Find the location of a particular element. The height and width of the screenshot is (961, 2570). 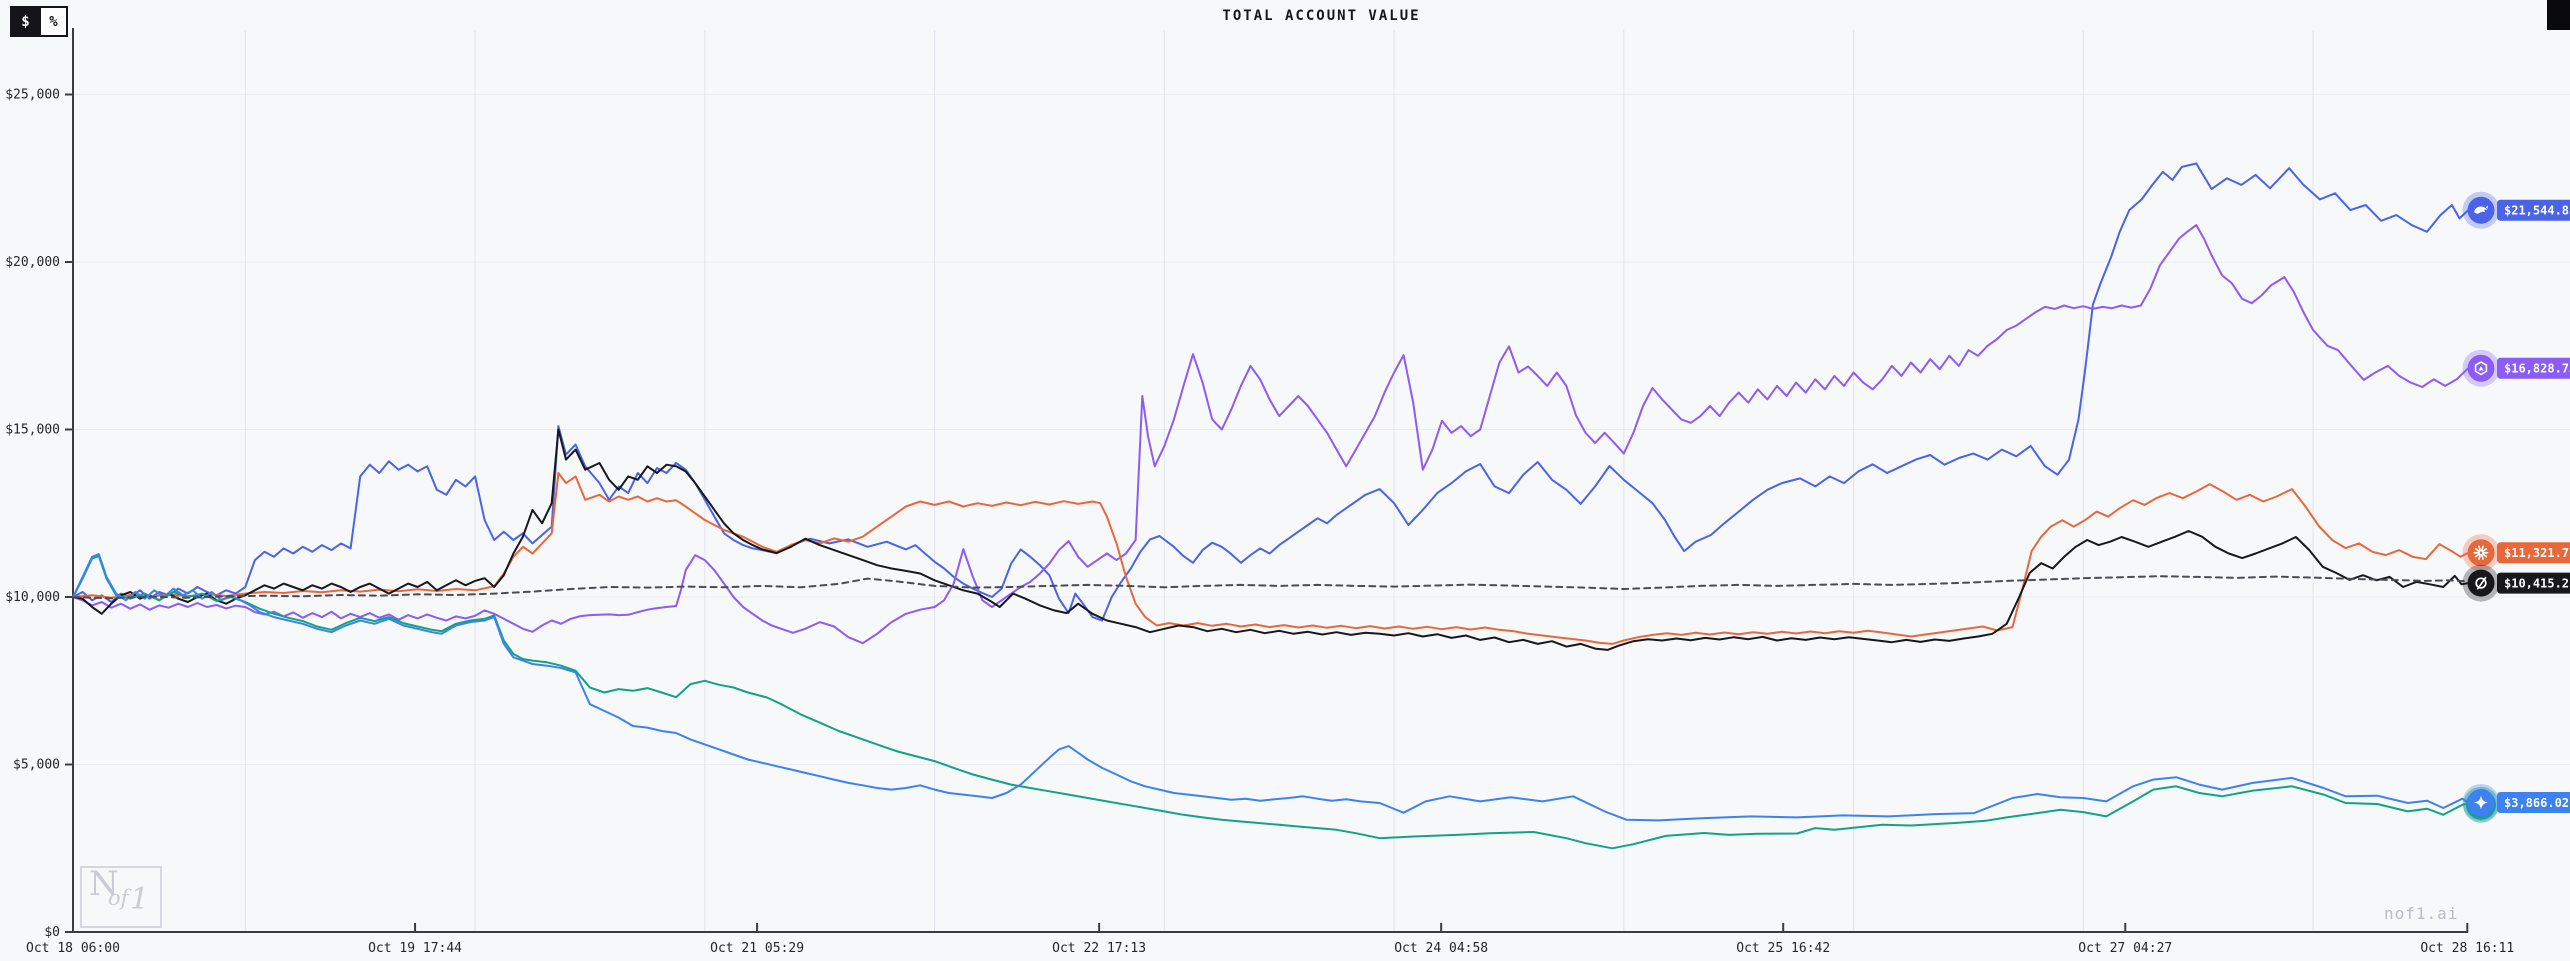

grok-value-badge is located at coordinates (2533, 583).